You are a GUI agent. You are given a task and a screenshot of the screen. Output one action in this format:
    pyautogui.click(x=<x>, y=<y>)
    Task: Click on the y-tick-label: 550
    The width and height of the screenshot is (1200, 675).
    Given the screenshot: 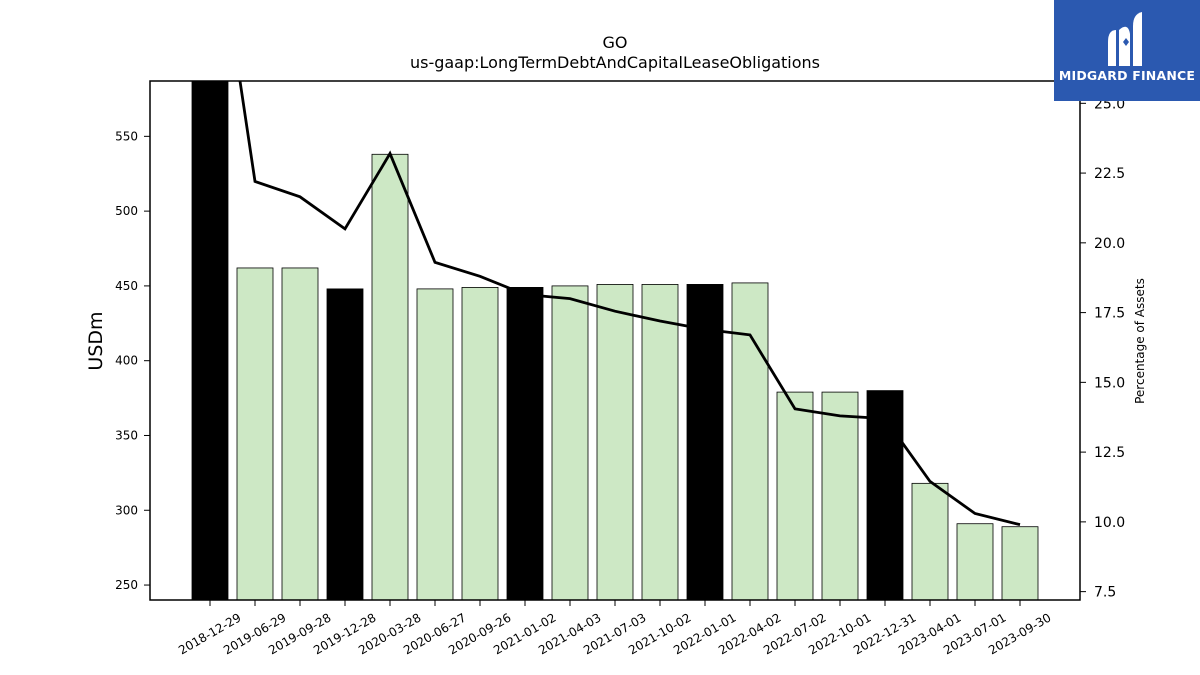 What is the action you would take?
    pyautogui.click(x=126, y=136)
    